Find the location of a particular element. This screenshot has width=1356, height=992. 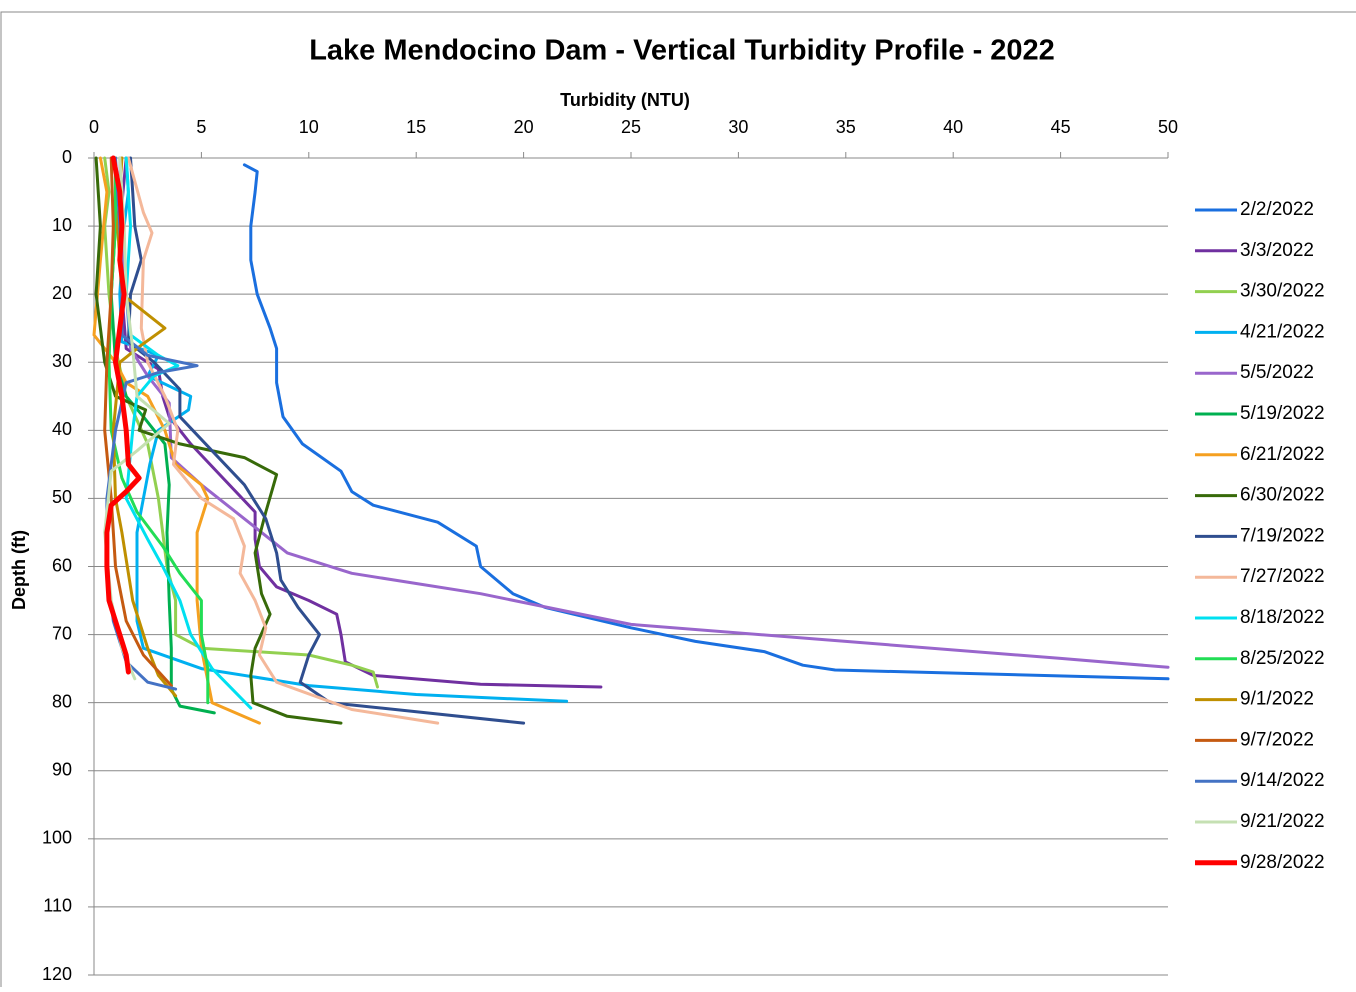

x-tick-label: 45 is located at coordinates (1061, 127).